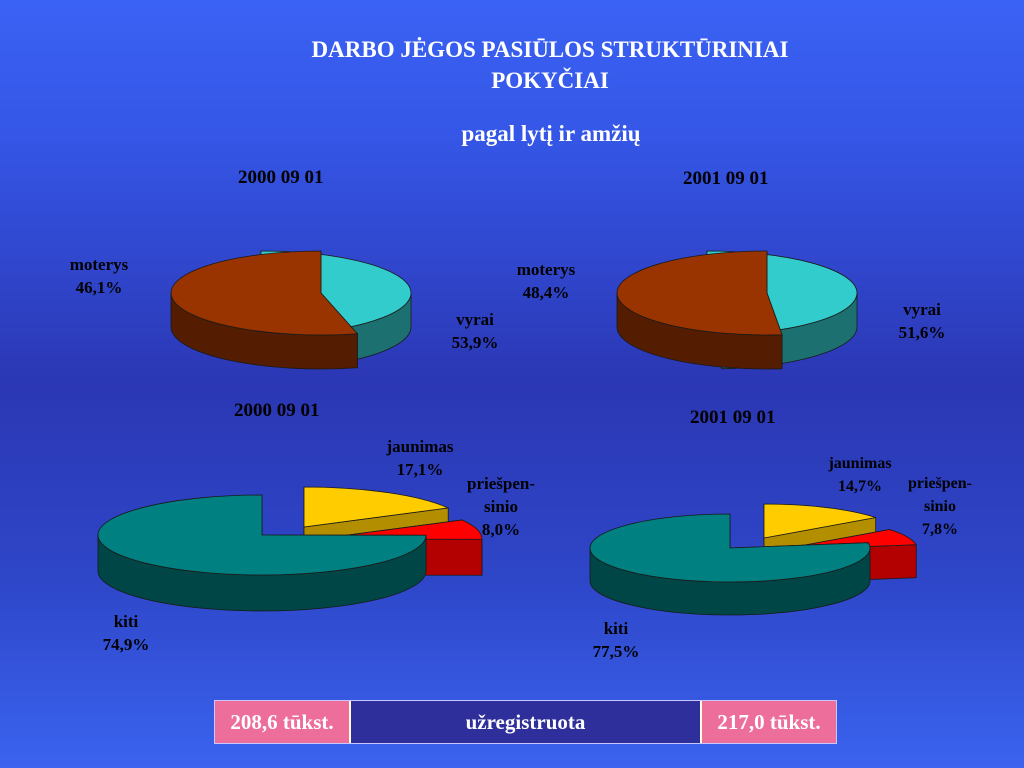 This screenshot has height=768, width=1024. I want to click on title-line1: DARBO JĖGOS PASIŪLOS STRUKTŪRINIAI, so click(550, 49).